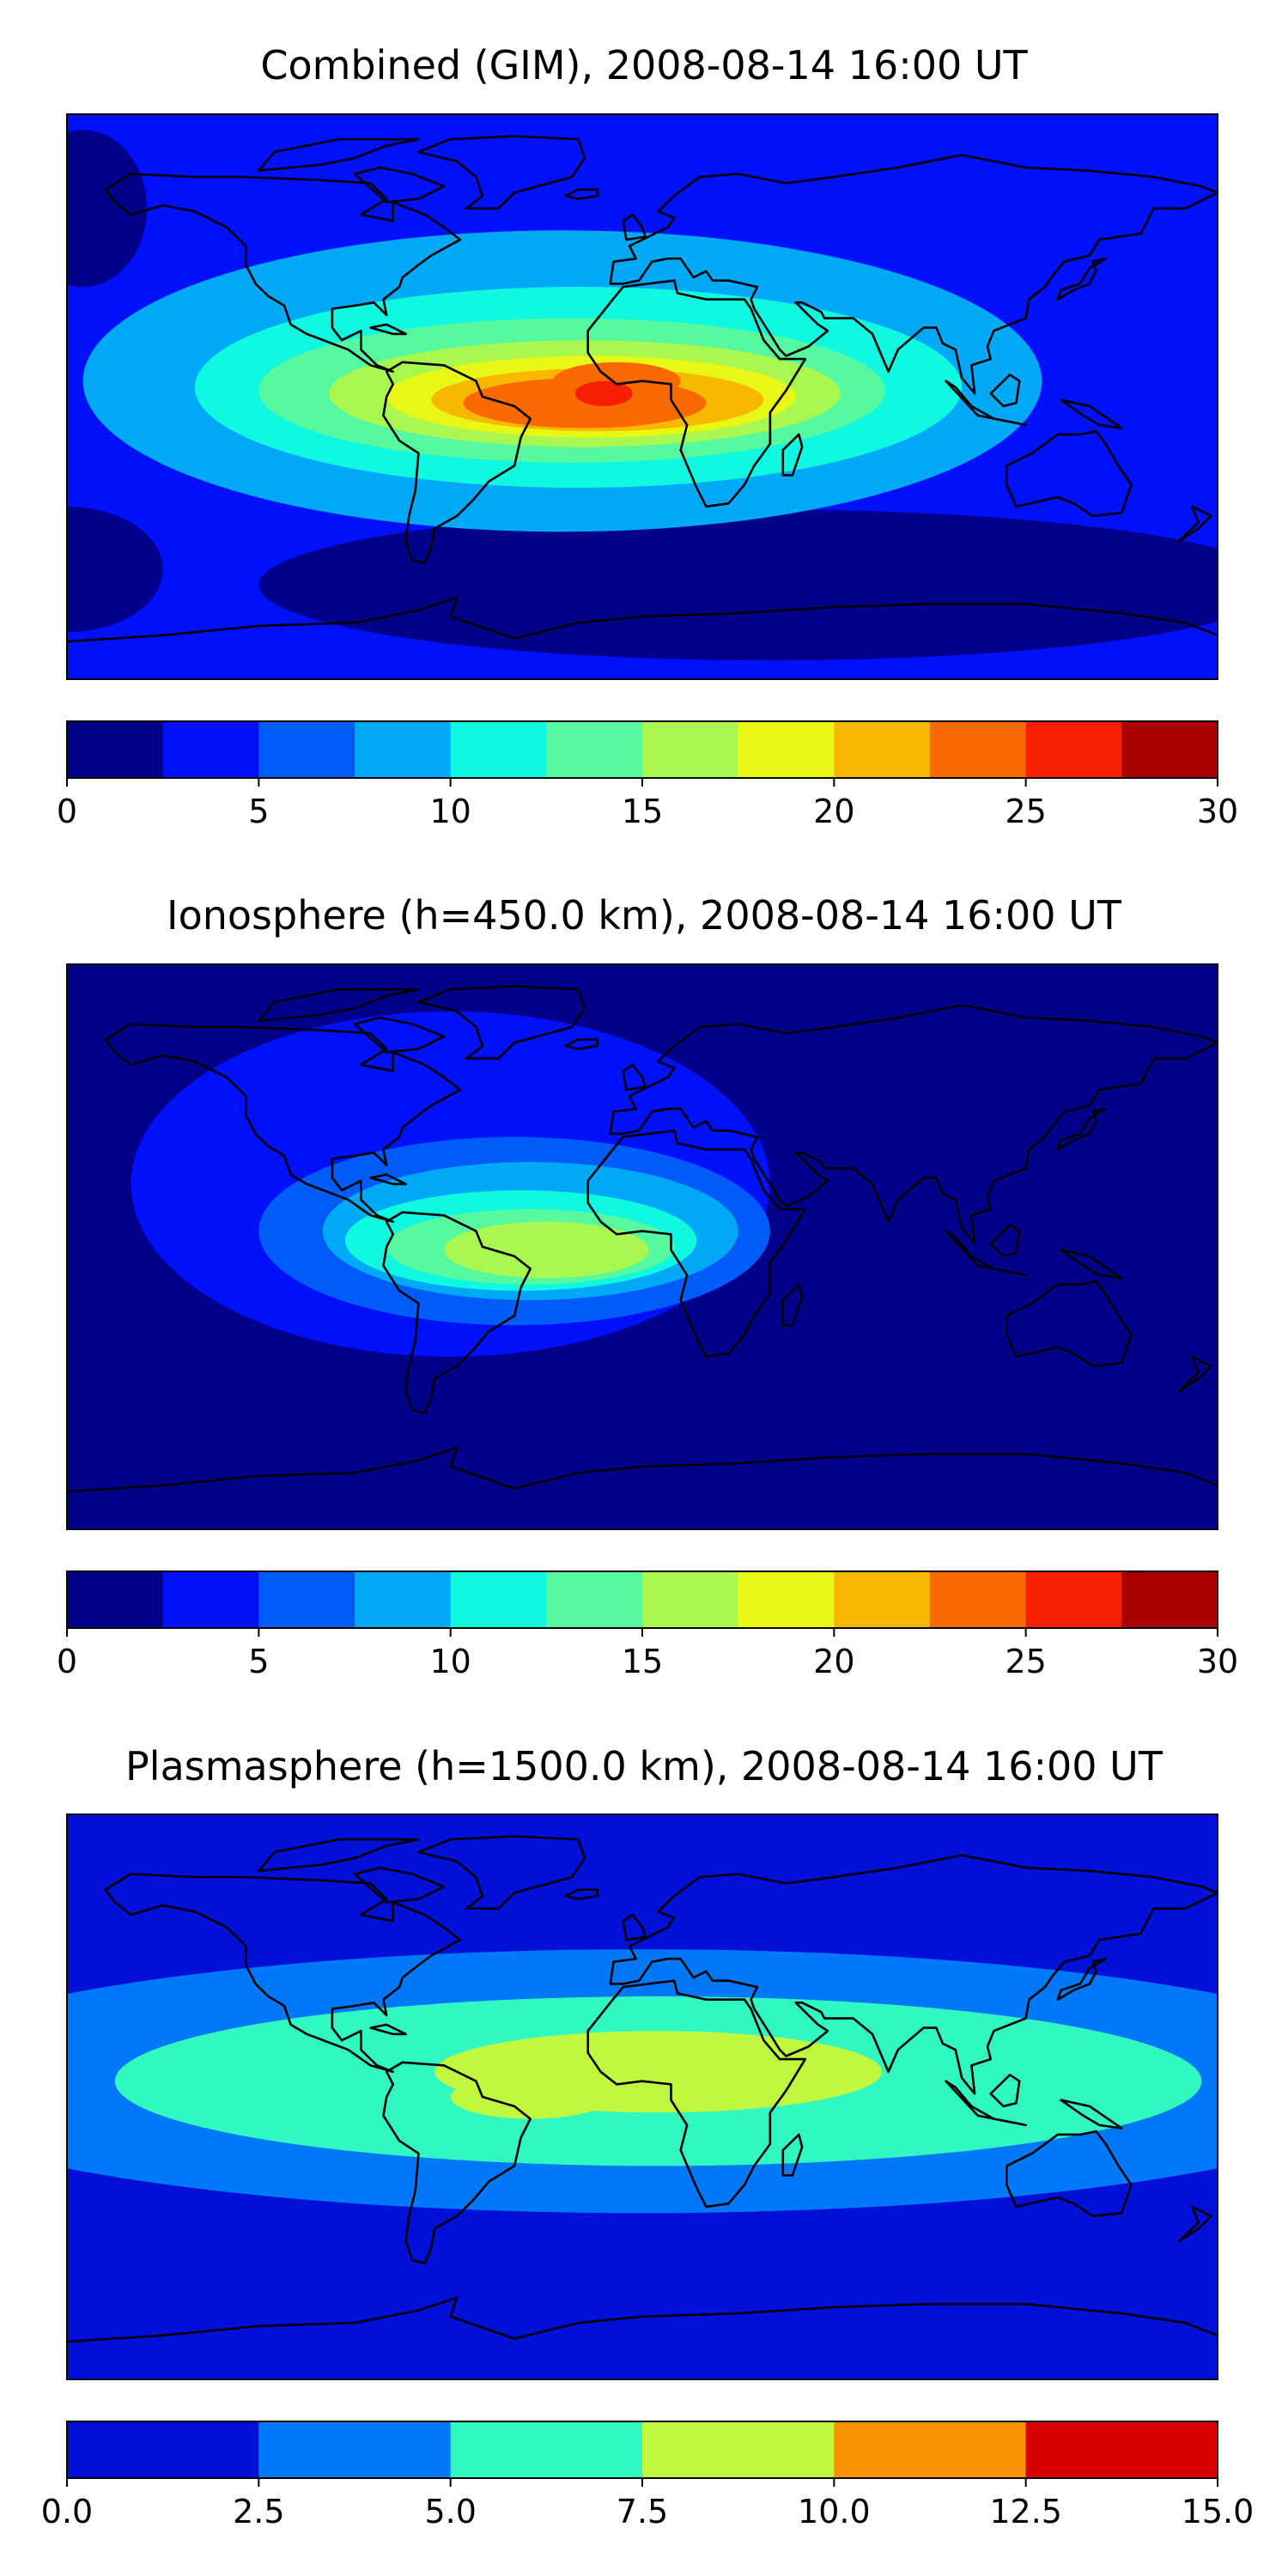  I want to click on colorbar-tick-label: 12.5, so click(1025, 2511).